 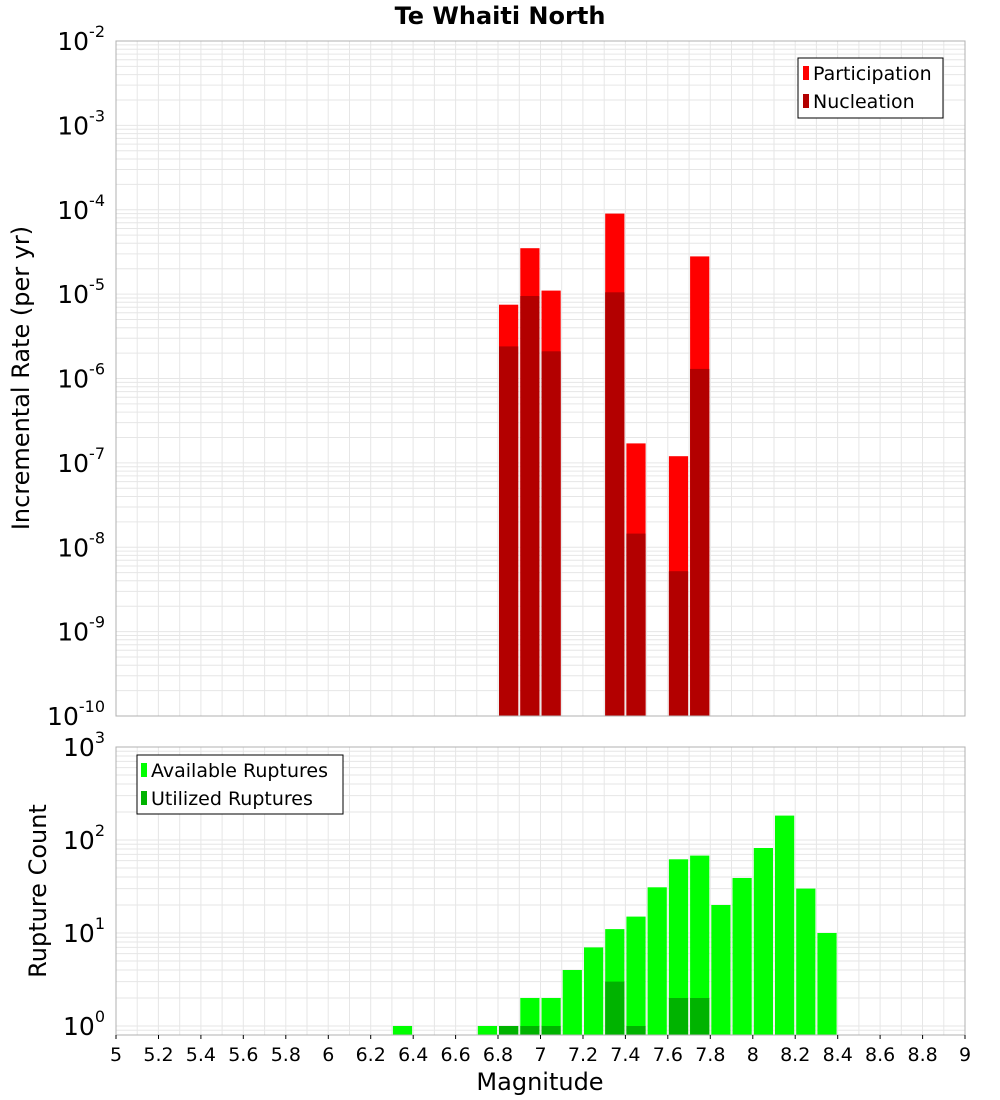 I want to click on rate-legend-box, so click(x=870, y=88).